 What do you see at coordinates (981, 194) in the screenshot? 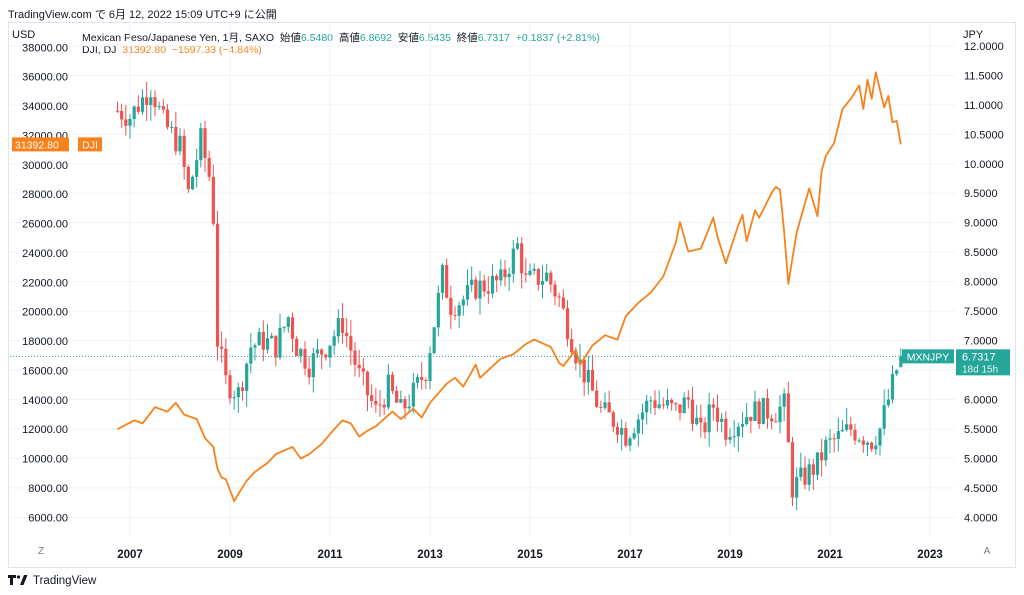
I see `right-axis-tick-label: 9.5000` at bounding box center [981, 194].